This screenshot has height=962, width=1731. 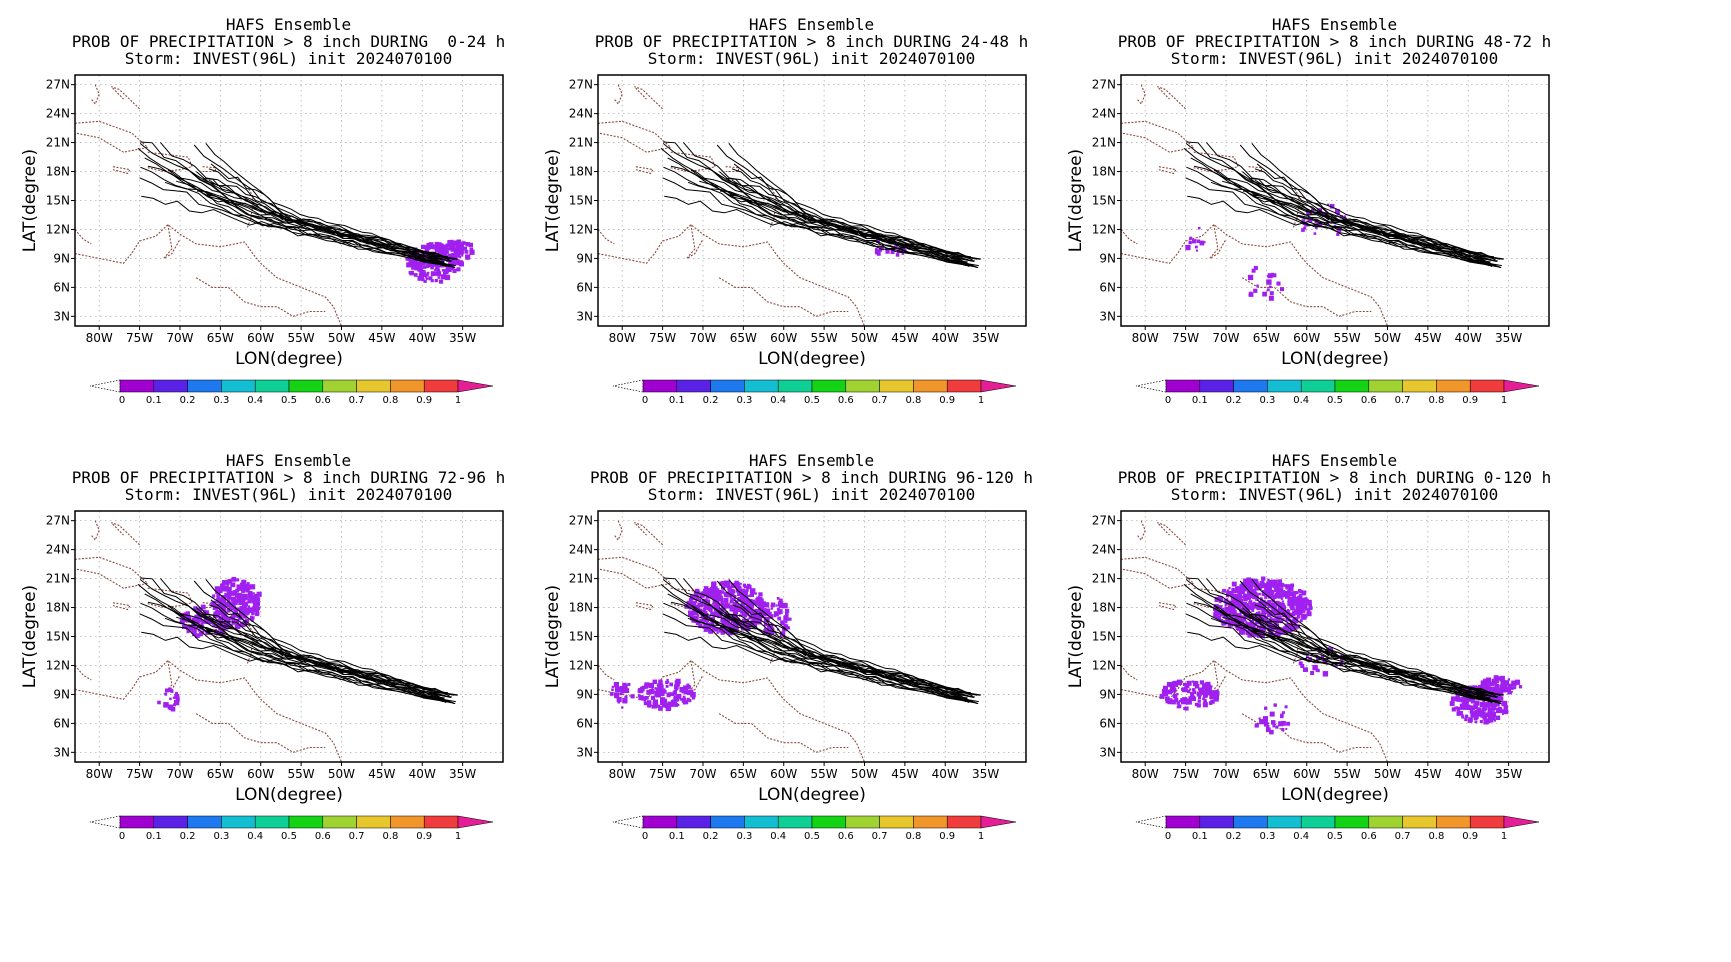 I want to click on colorbar-tick-label: 0.8, so click(x=390, y=400).